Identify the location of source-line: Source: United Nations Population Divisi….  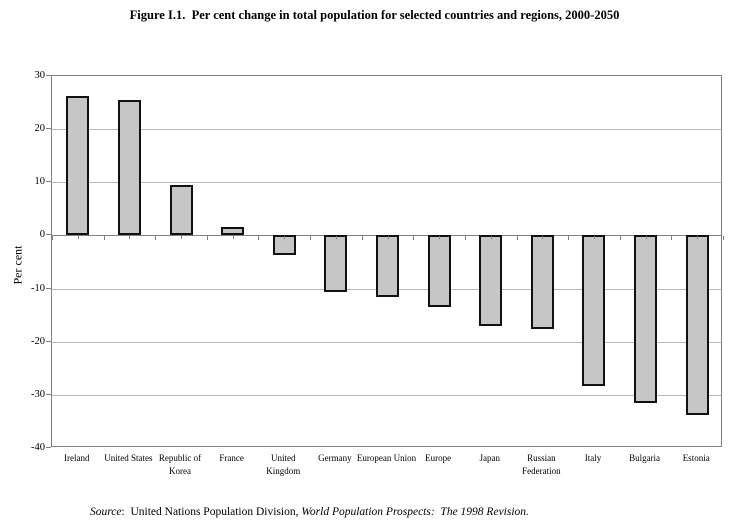
(309, 512).